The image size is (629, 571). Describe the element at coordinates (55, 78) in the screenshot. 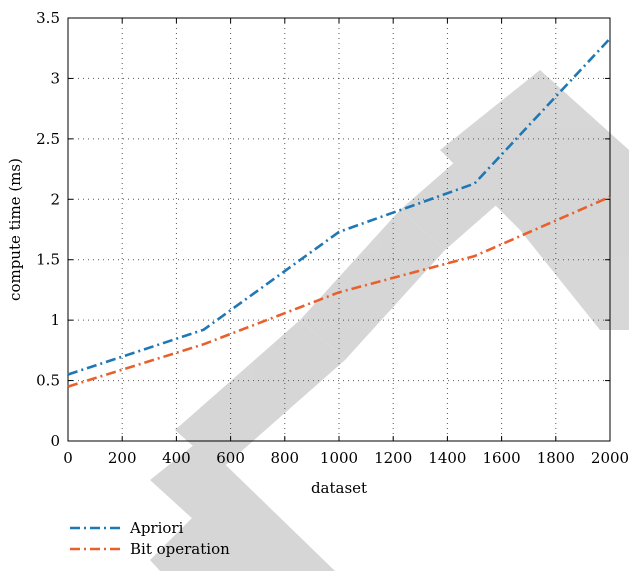

I see `y-tick-label: 3` at that location.